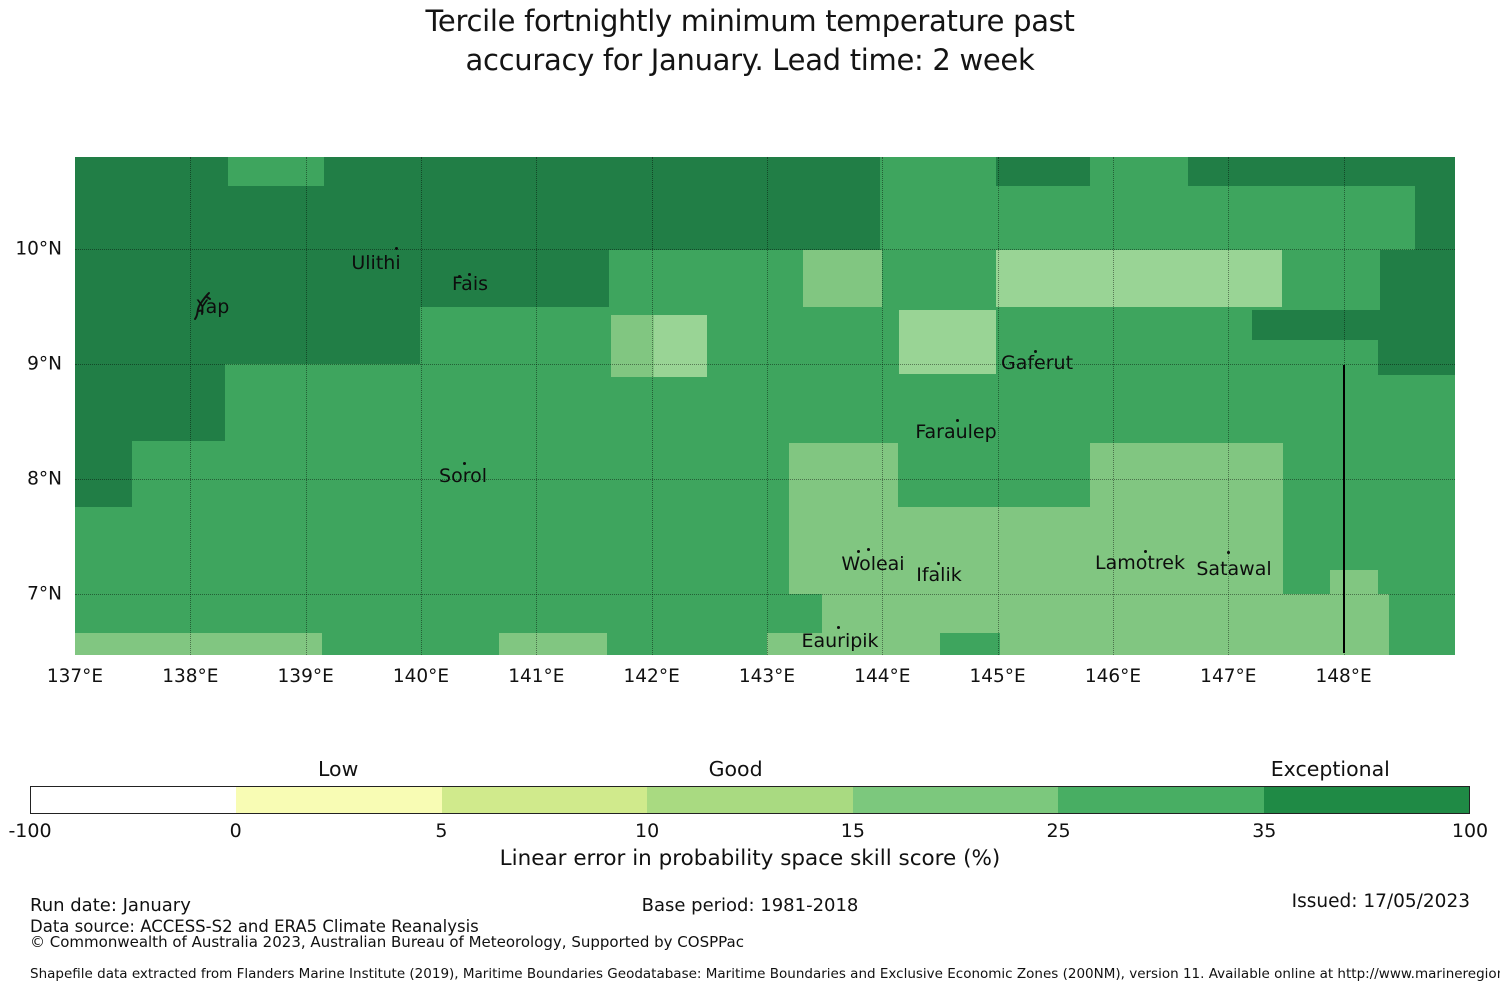 The height and width of the screenshot is (990, 1500). I want to click on island-label: Satawal, so click(1234, 569).